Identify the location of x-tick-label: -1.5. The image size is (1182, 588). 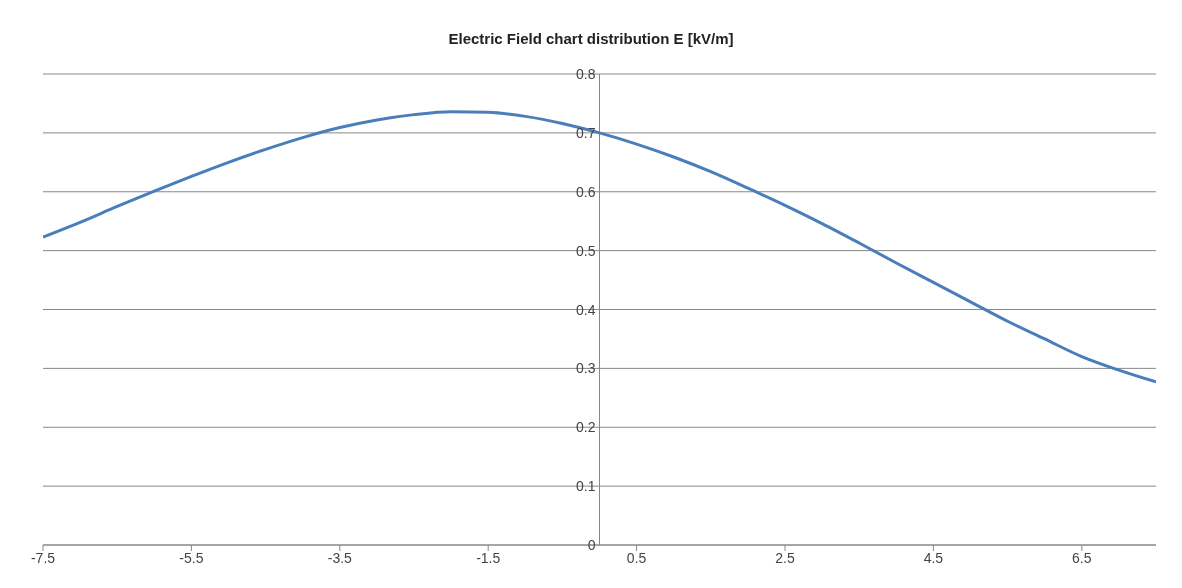
(488, 557).